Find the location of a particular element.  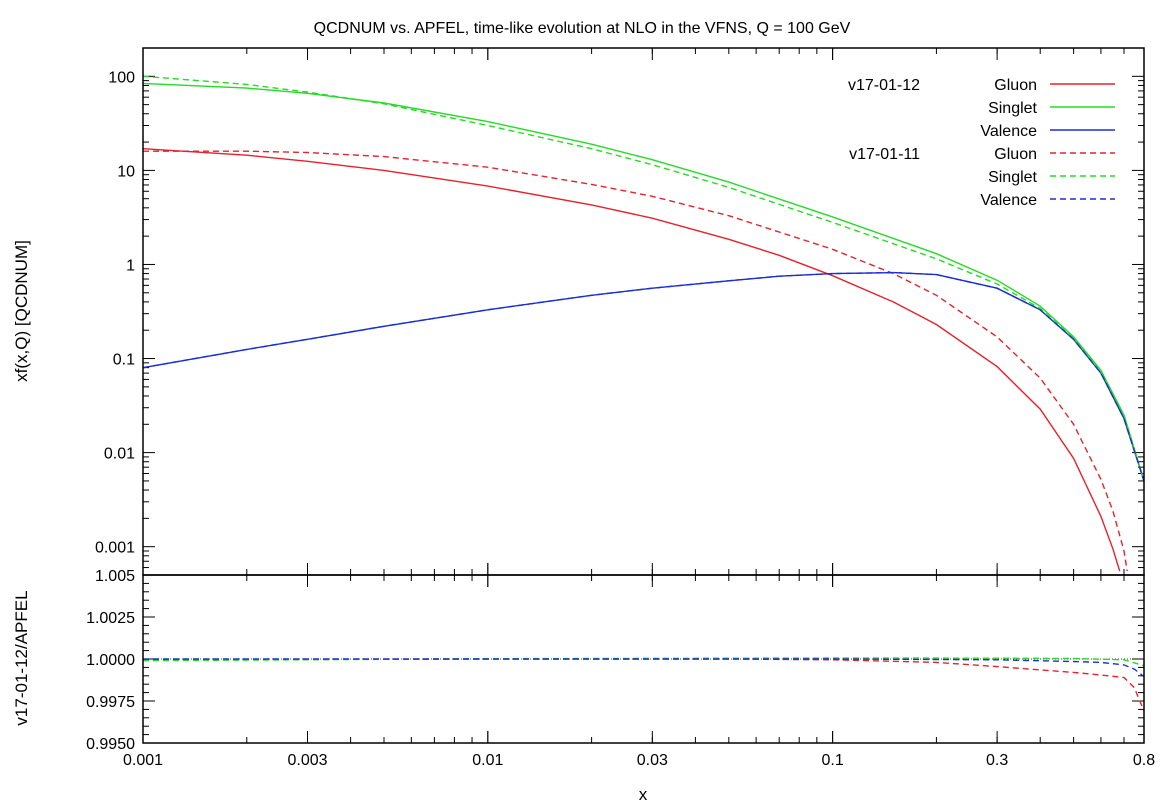

bottom-series-lines is located at coordinates (643, 684).